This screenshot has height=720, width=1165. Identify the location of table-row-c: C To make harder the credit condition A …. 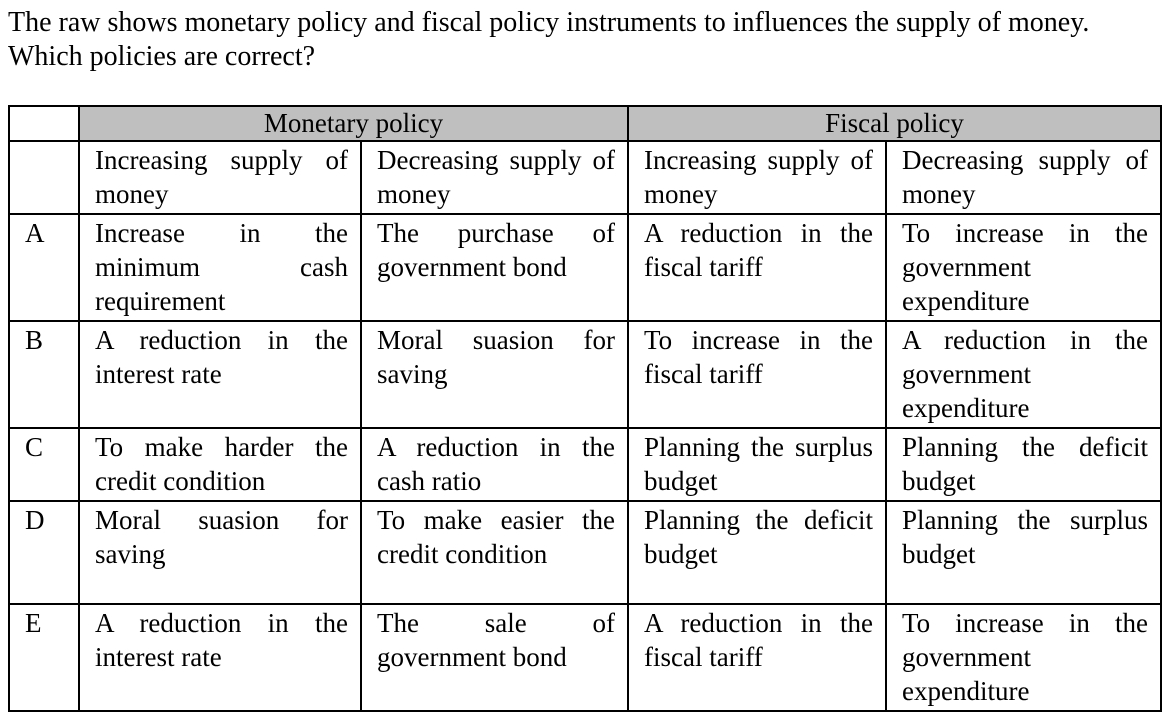
(585, 464).